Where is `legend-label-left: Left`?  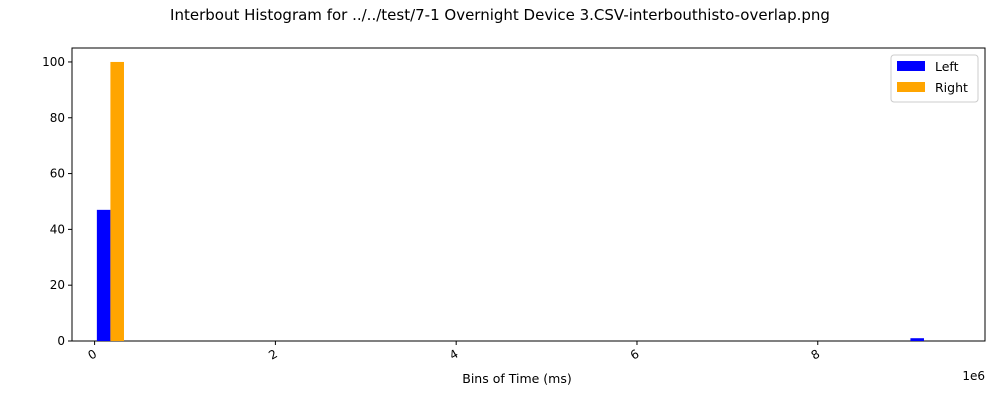
legend-label-left: Left is located at coordinates (947, 66).